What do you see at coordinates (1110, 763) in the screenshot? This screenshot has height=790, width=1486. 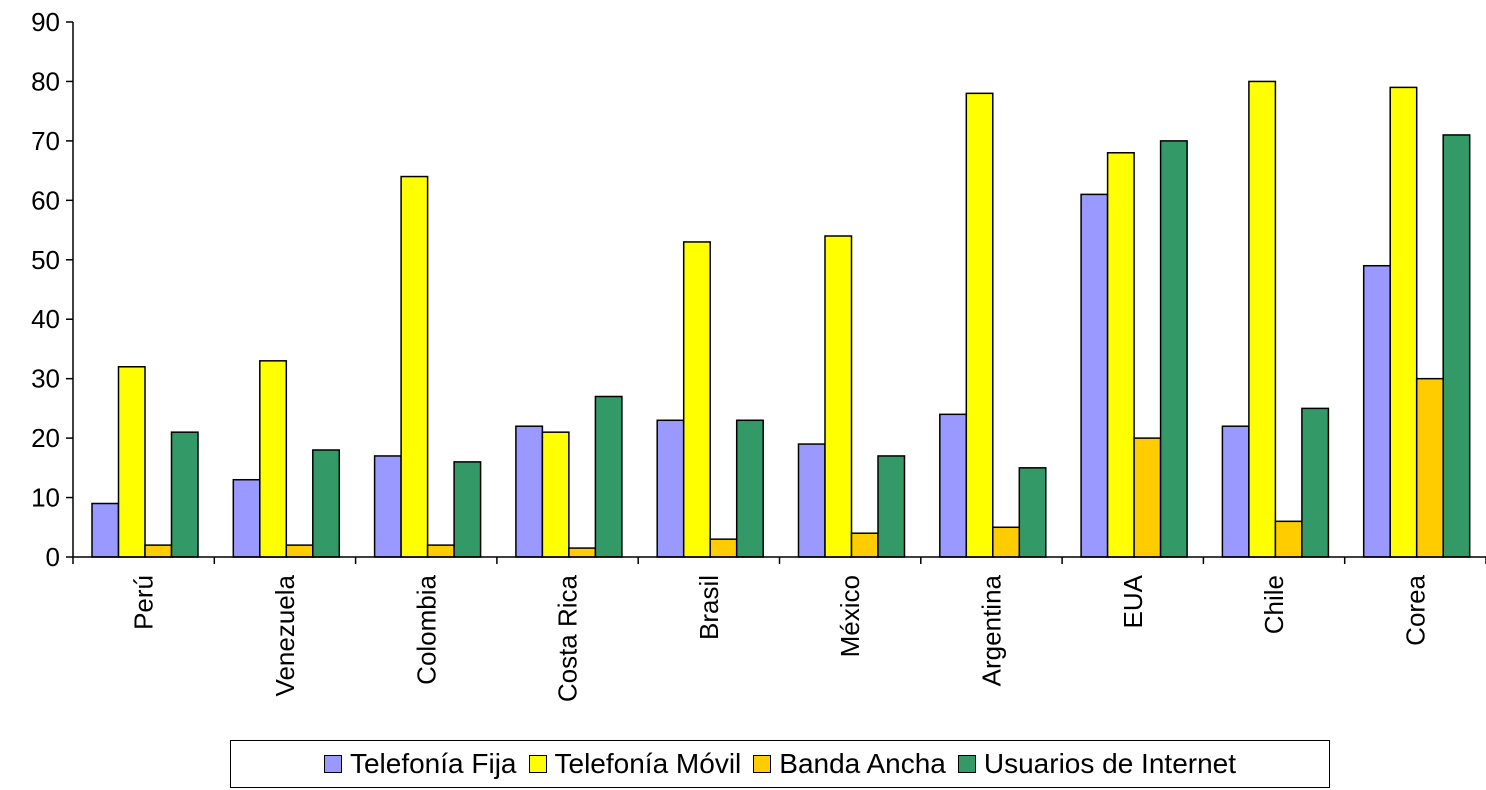 I see `legend-label: Usuarios de Internet` at bounding box center [1110, 763].